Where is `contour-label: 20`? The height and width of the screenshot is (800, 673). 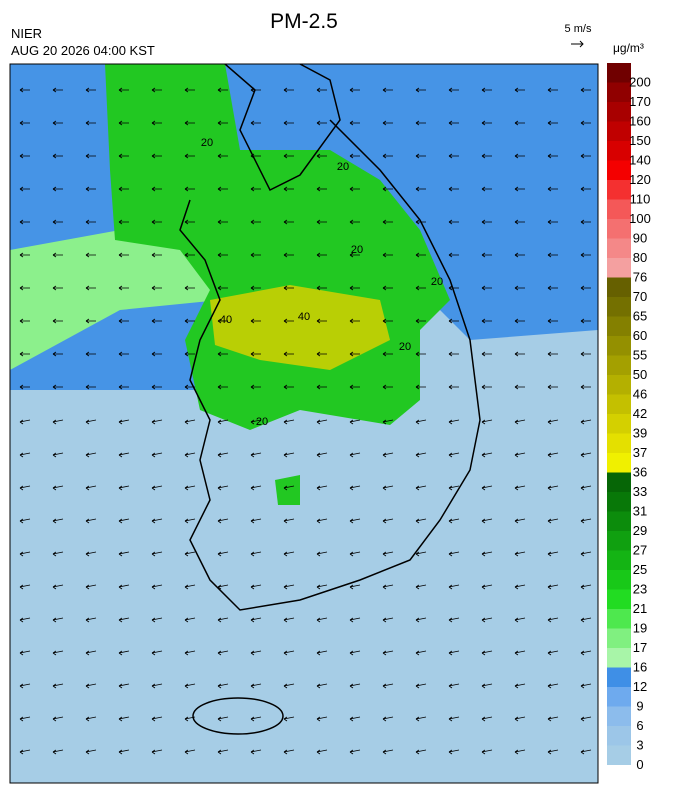
contour-label: 20 is located at coordinates (207, 143).